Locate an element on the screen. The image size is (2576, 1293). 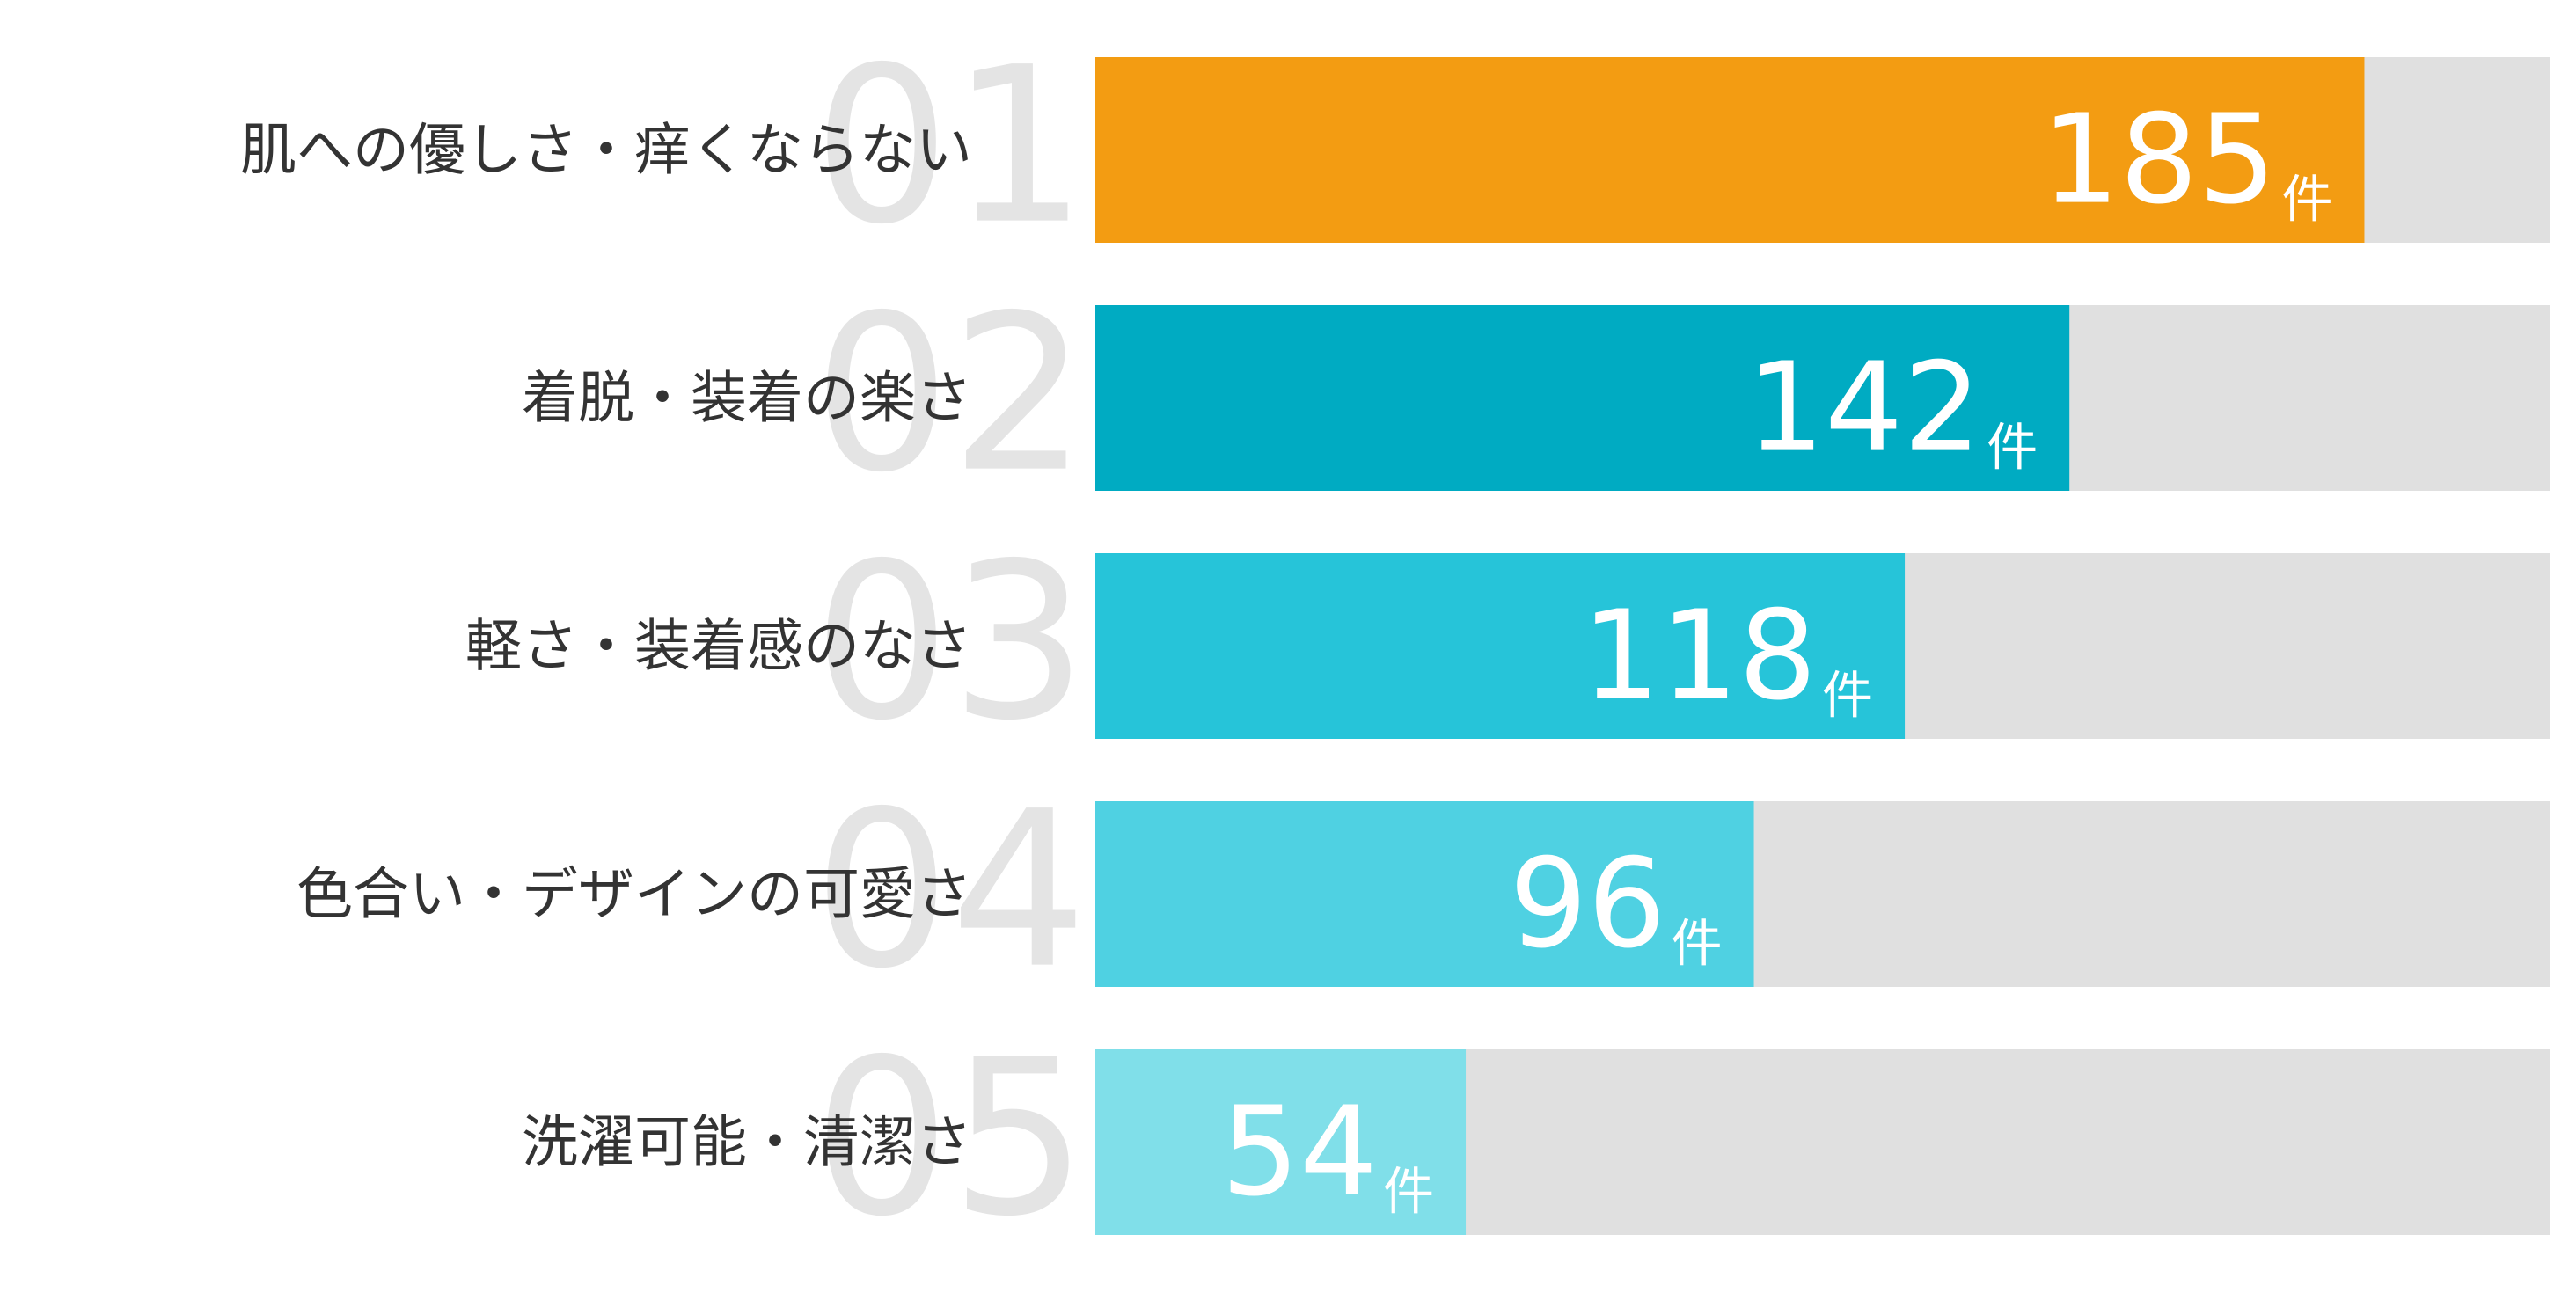
value-label: 185 is located at coordinates (2158, 160).